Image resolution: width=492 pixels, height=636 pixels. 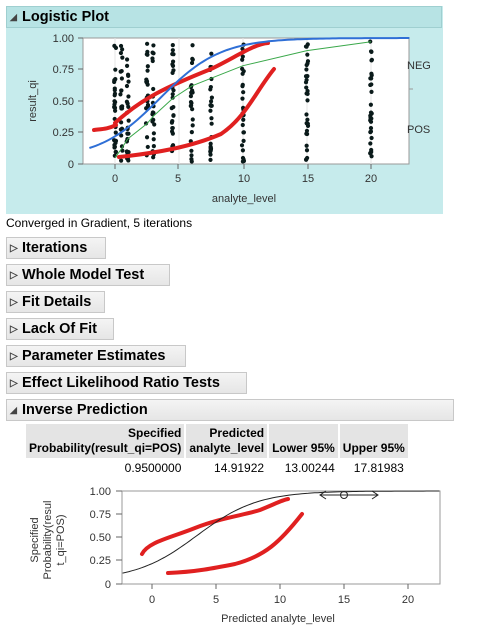 I want to click on x-tick-label: 0, so click(x=115, y=179).